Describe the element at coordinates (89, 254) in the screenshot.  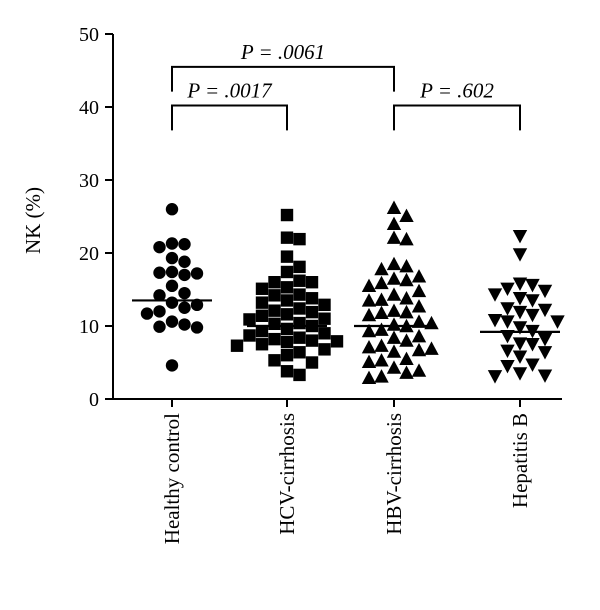
I see `y-tick-label: 20` at that location.